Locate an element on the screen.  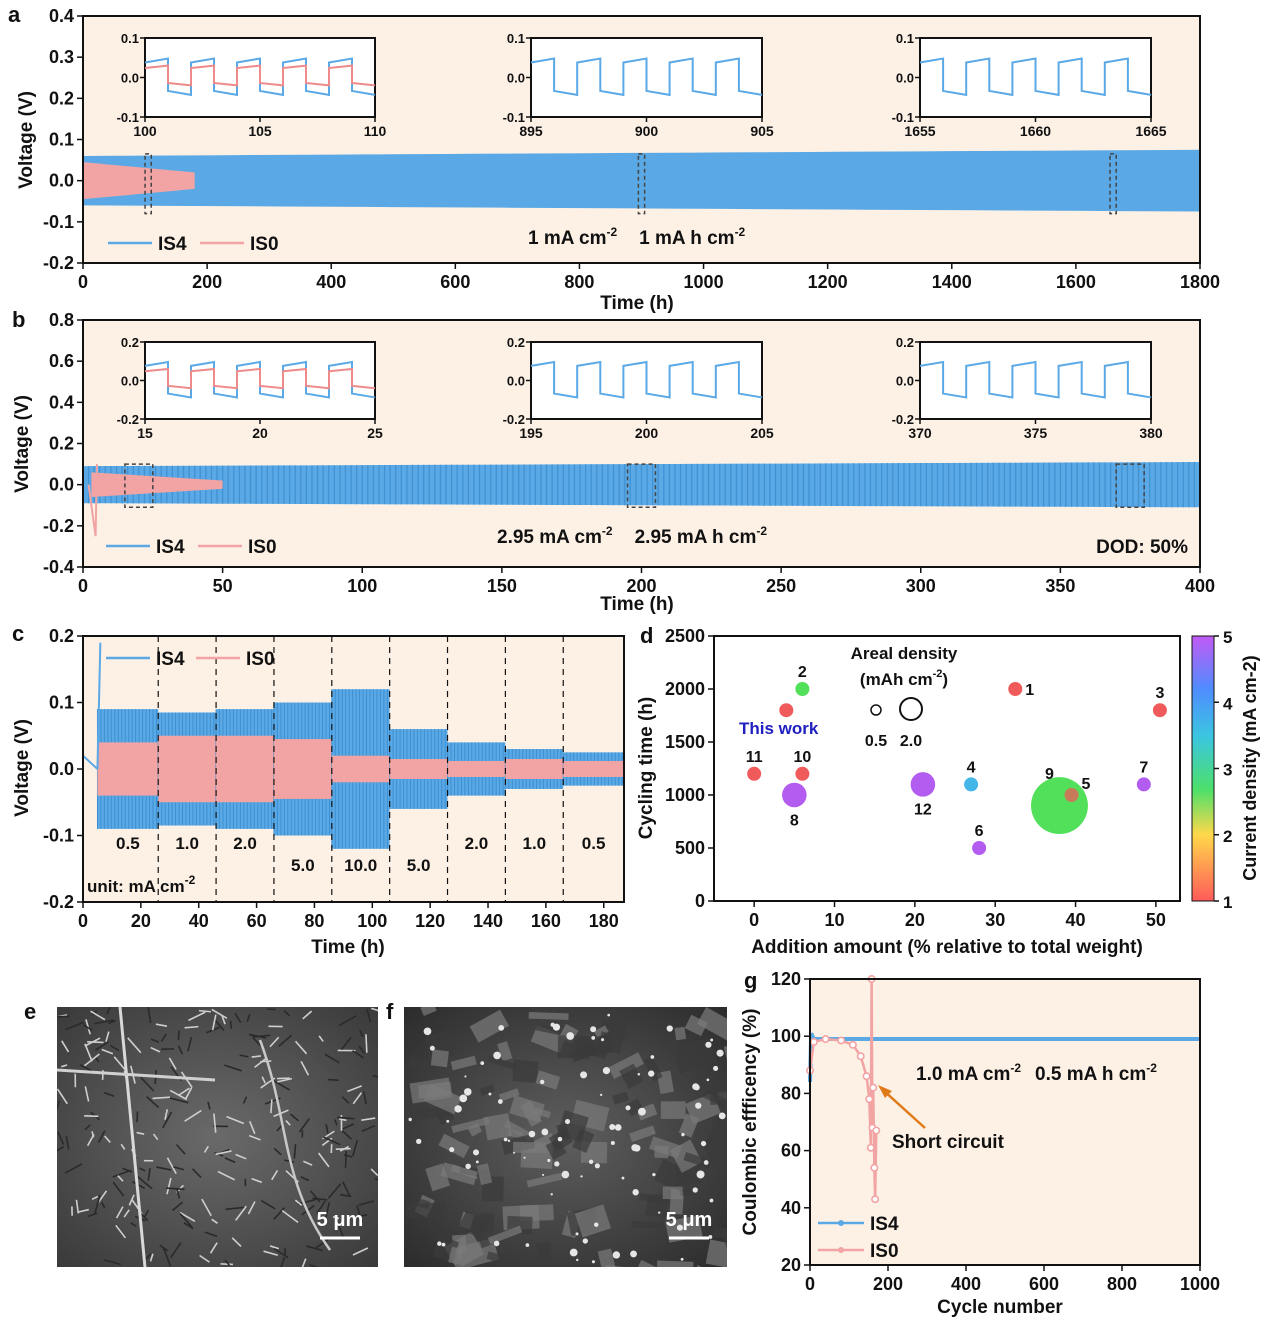
x-tick-label: 600 is located at coordinates (1044, 1284).